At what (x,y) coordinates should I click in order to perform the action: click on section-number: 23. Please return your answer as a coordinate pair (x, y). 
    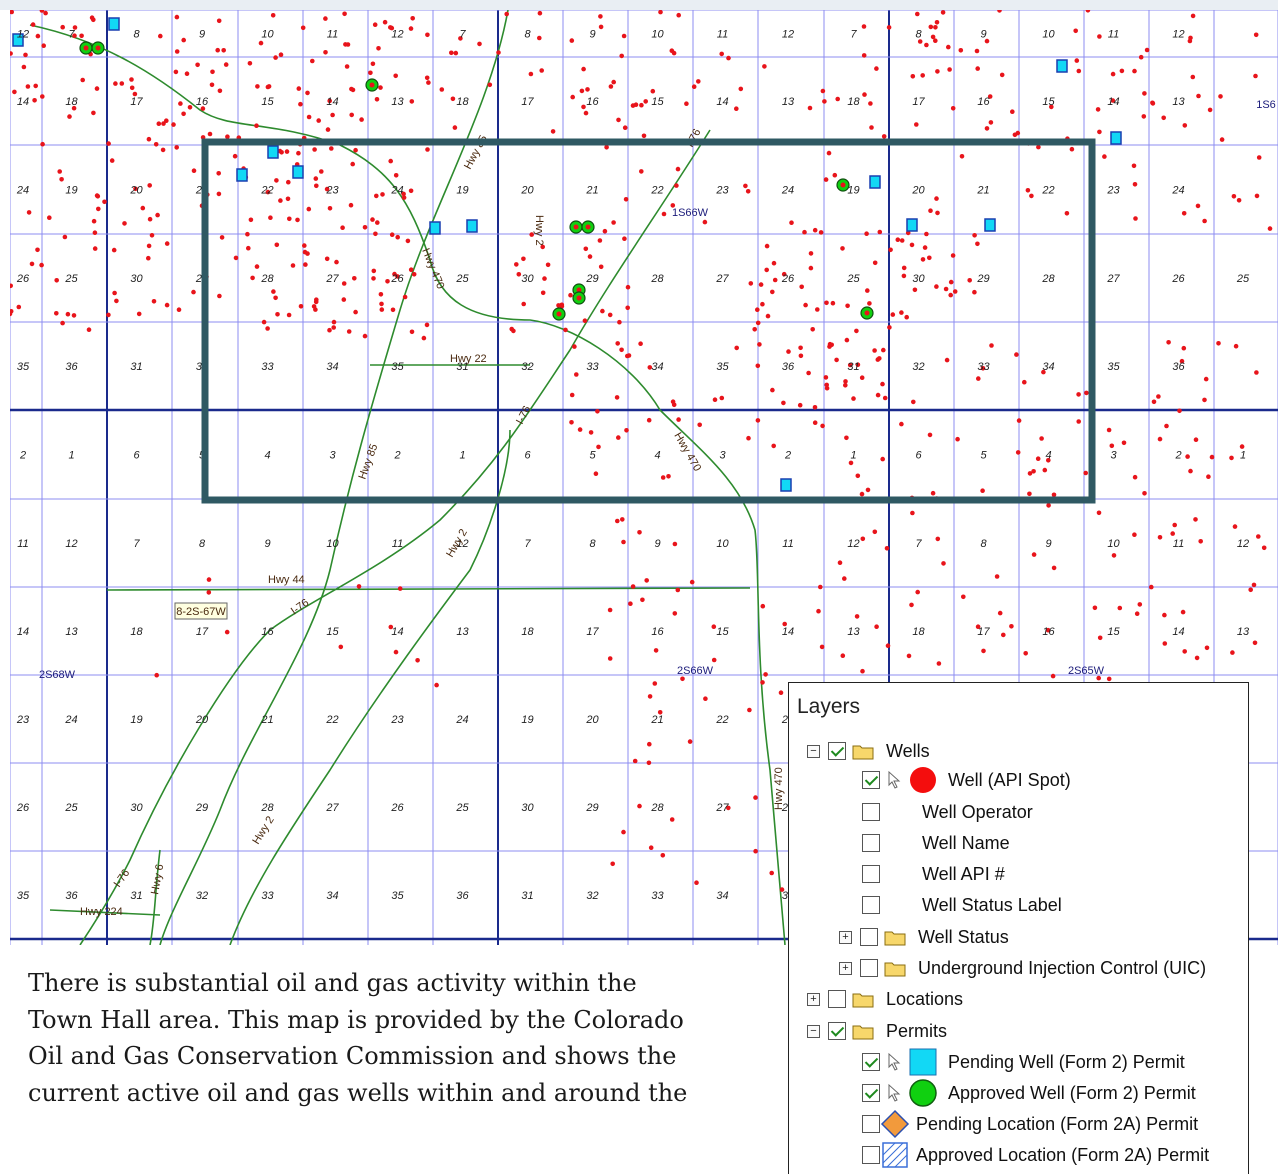
    Looking at the image, I should click on (1113, 191).